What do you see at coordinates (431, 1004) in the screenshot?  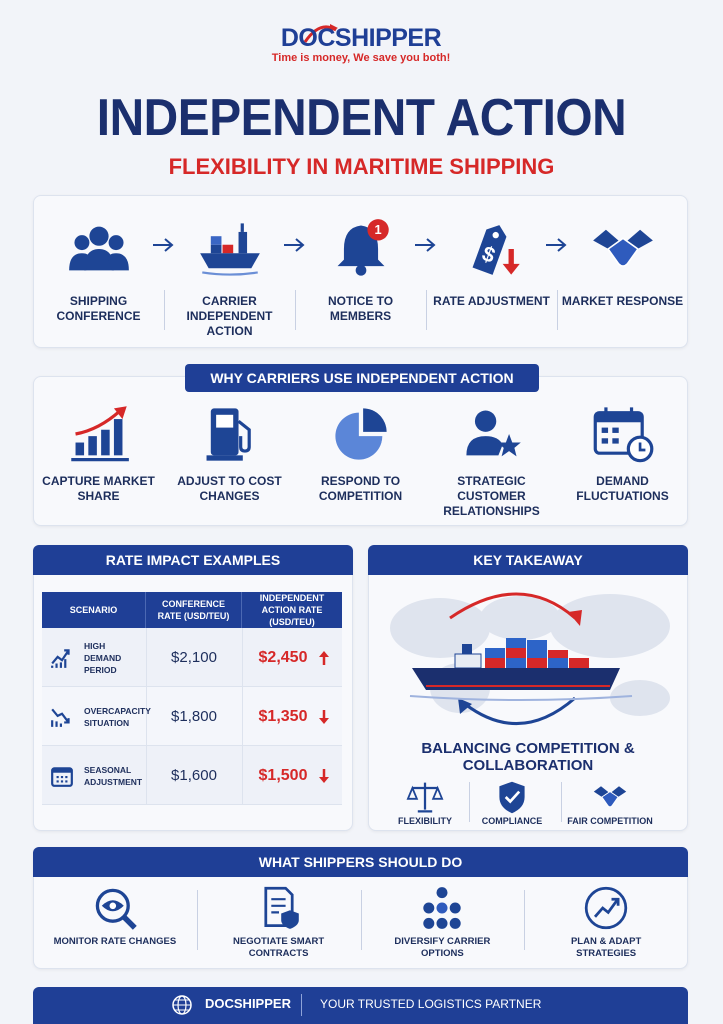 I see `footer-tagline: YOUR TRUSTED LOGISTICS PARTNER` at bounding box center [431, 1004].